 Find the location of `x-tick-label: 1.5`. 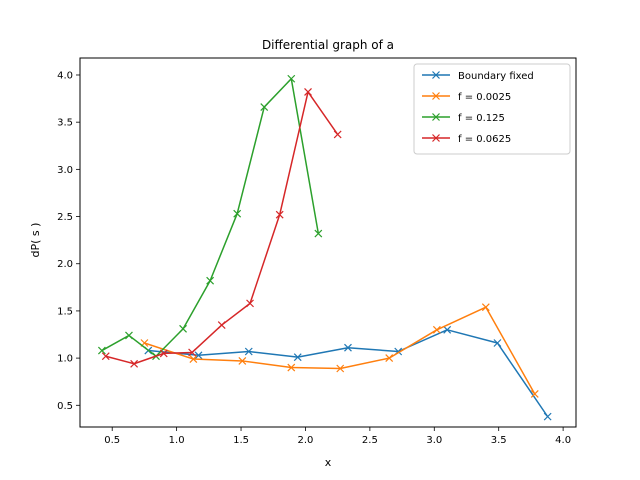

x-tick-label: 1.5 is located at coordinates (241, 440).